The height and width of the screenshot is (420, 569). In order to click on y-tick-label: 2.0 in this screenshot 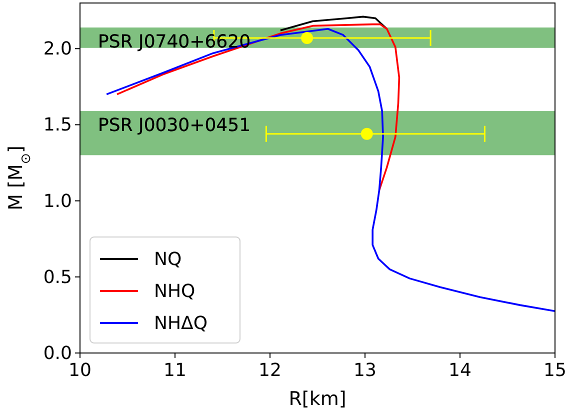, I will do `click(57, 49)`.